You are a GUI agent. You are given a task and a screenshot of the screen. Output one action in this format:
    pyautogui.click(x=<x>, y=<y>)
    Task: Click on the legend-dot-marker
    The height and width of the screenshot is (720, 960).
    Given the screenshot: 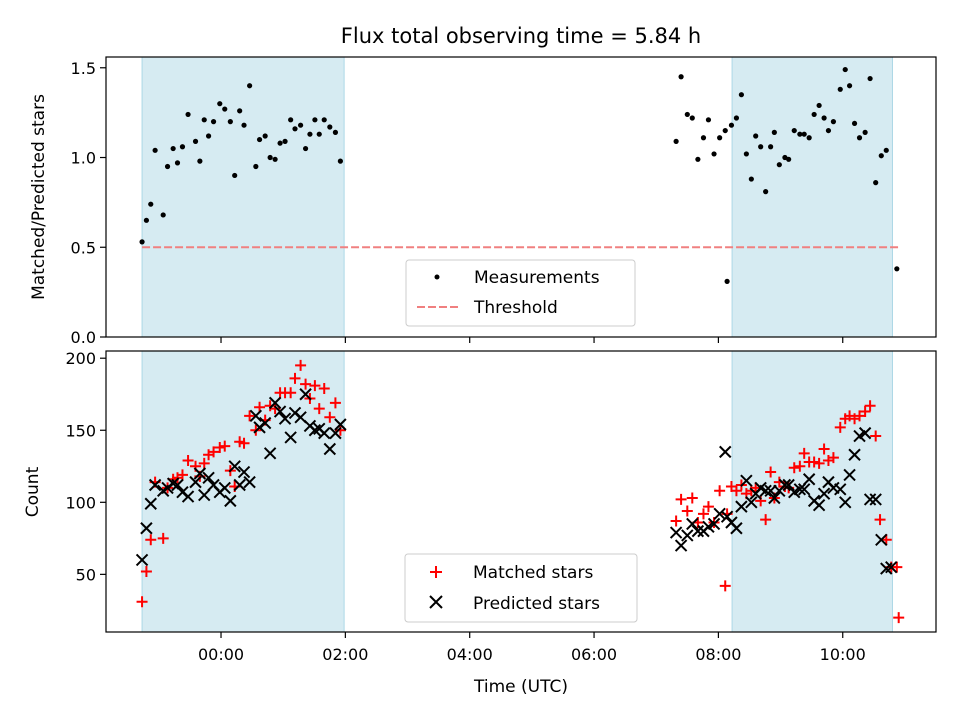 What is the action you would take?
    pyautogui.click(x=437, y=277)
    